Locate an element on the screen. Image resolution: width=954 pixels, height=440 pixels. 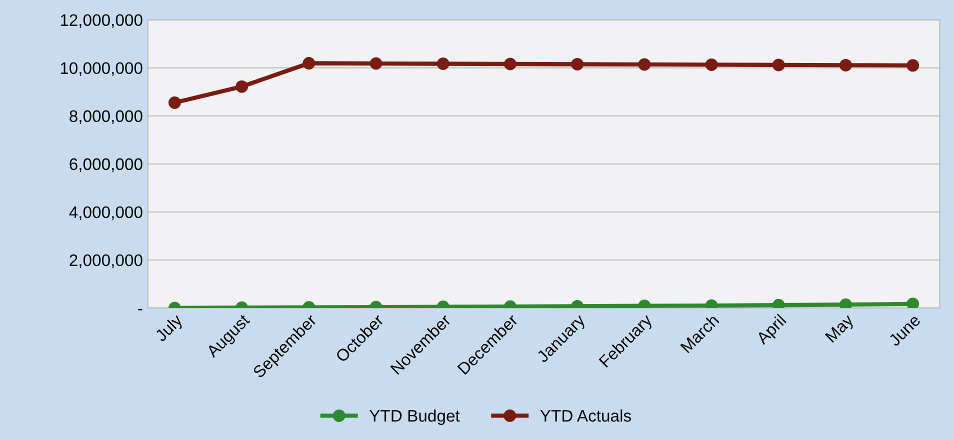
x-tick-label: July is located at coordinates (170, 328).